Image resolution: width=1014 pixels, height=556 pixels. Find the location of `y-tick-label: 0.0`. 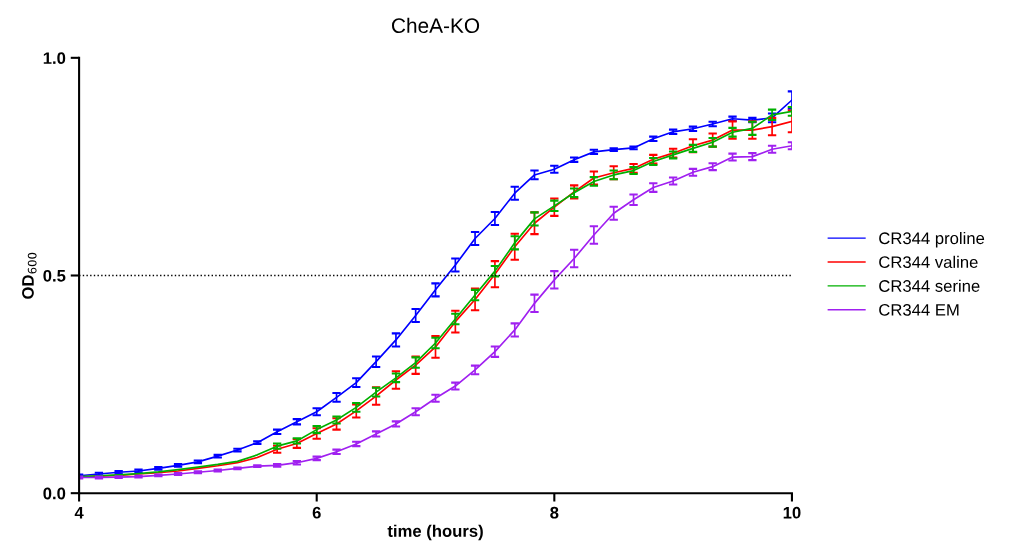

y-tick-label: 0.0 is located at coordinates (54, 493).